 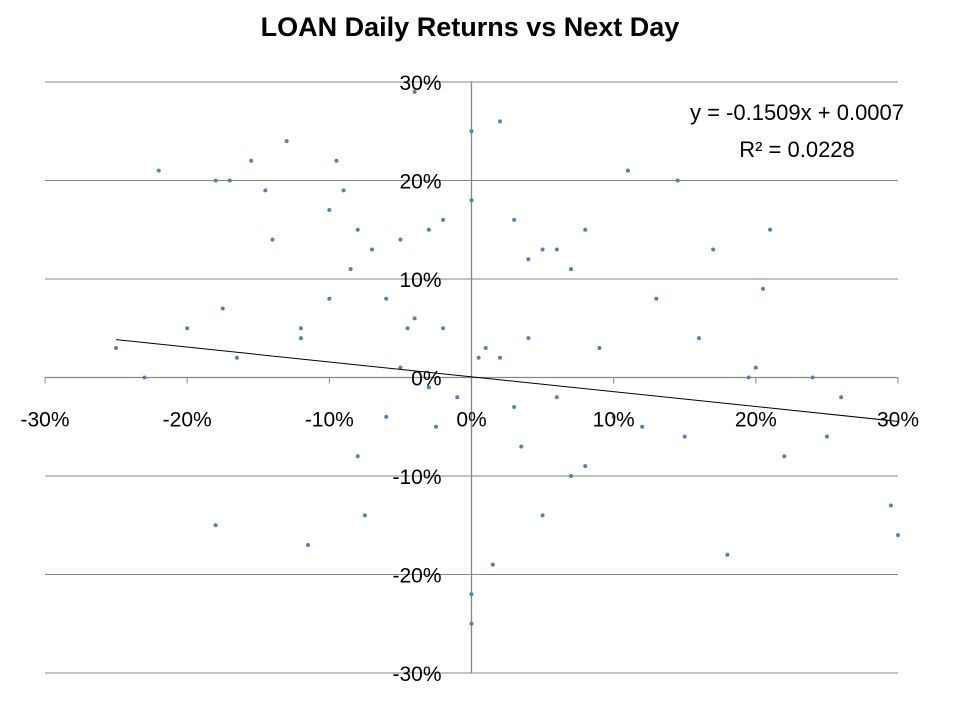 I want to click on x-tick-label: 20%, so click(x=756, y=420).